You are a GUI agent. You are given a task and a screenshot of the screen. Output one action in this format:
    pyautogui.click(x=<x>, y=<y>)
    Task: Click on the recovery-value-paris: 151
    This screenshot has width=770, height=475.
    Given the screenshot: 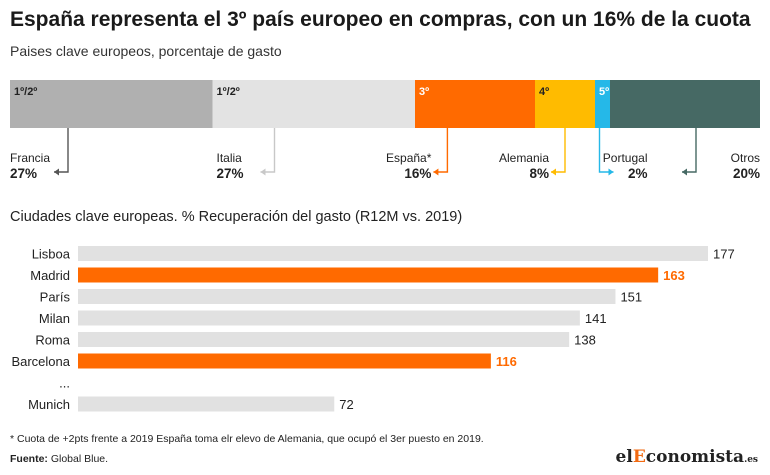 What is the action you would take?
    pyautogui.click(x=631, y=297)
    